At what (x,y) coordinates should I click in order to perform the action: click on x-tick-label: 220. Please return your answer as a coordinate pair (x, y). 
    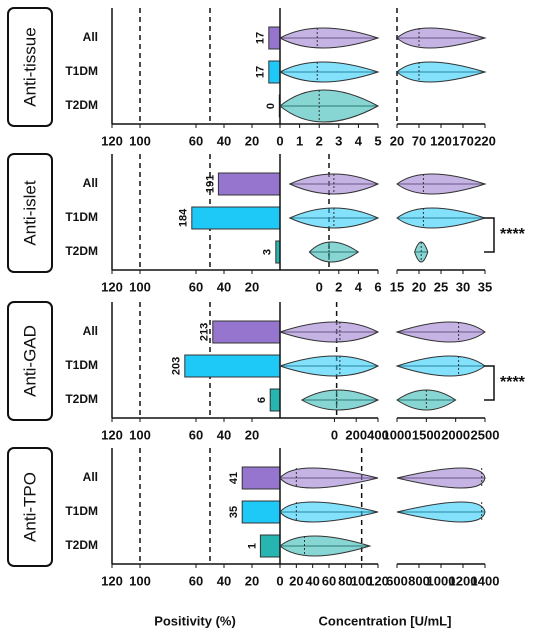
    Looking at the image, I should click on (485, 140).